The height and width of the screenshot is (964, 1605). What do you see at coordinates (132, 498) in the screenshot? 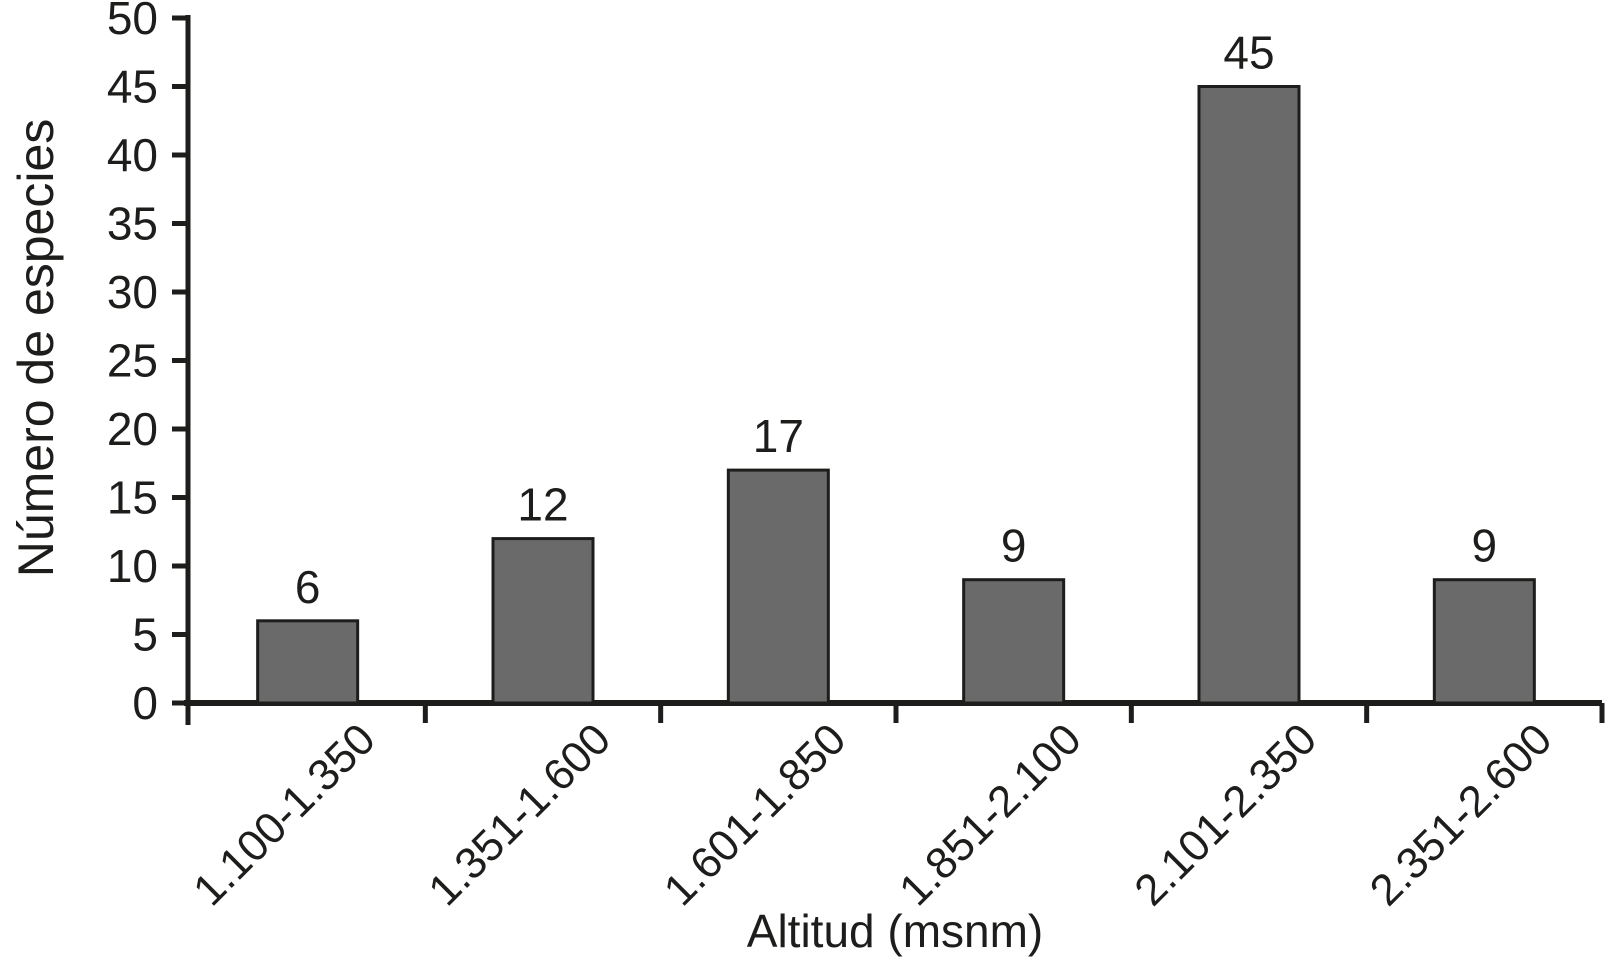
I see `y-tick-label: 15` at bounding box center [132, 498].